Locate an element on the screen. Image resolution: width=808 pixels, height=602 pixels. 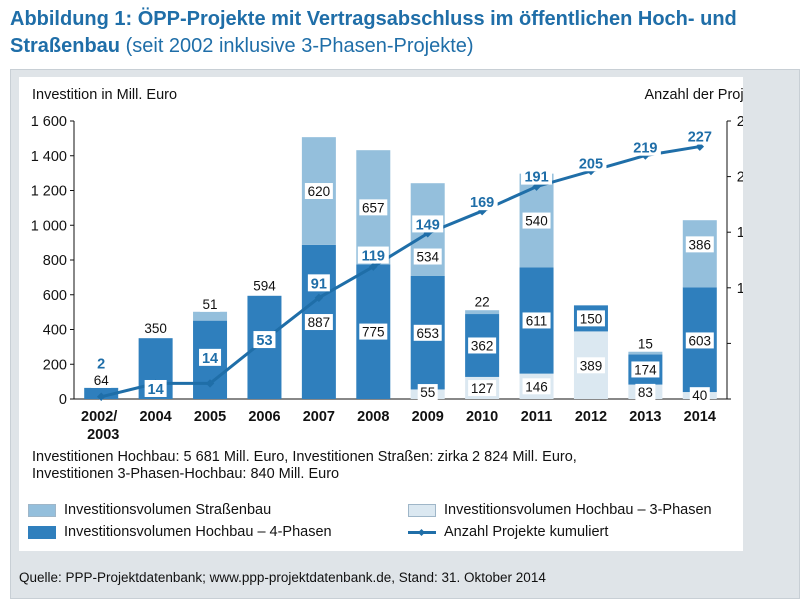
x-tick-label: 2002/ is located at coordinates (99, 417).